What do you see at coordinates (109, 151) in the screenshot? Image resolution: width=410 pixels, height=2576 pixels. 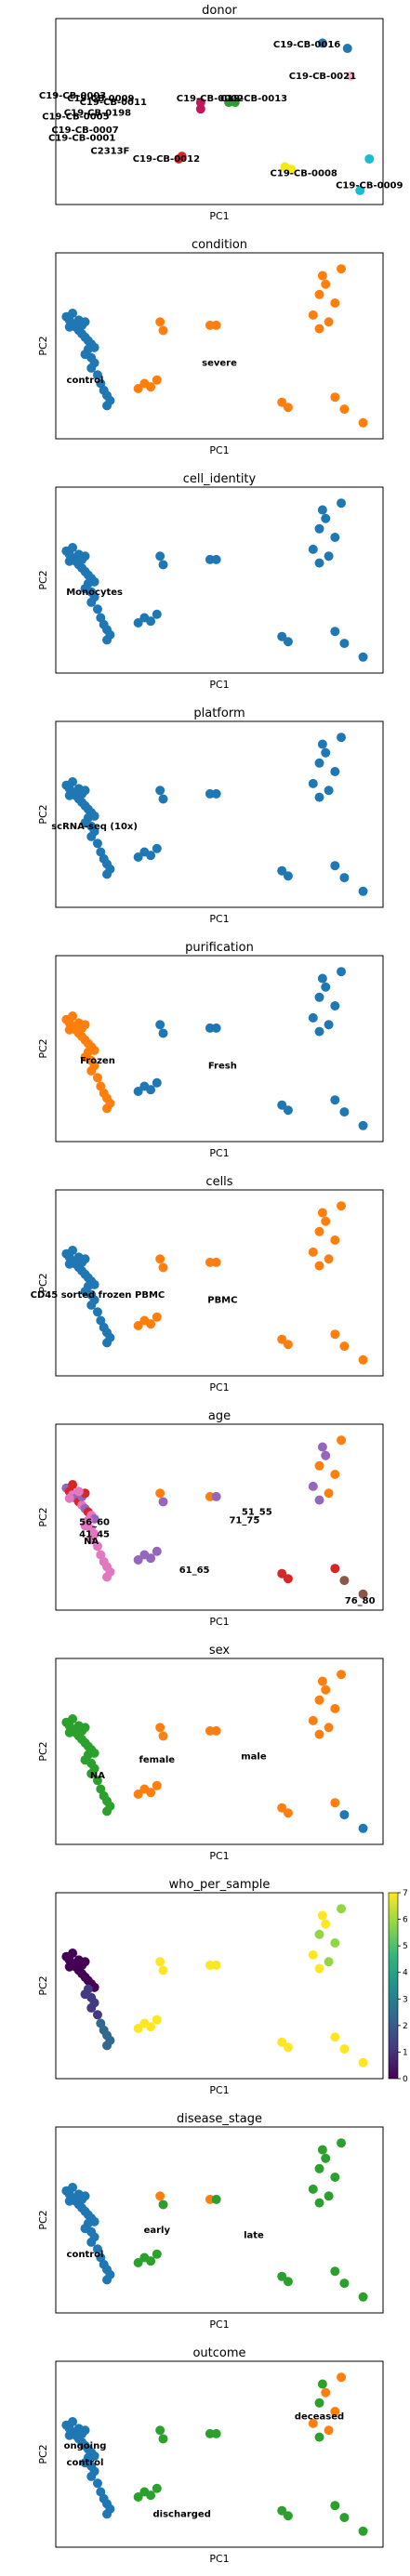 I see `point-label: C2313F` at bounding box center [109, 151].